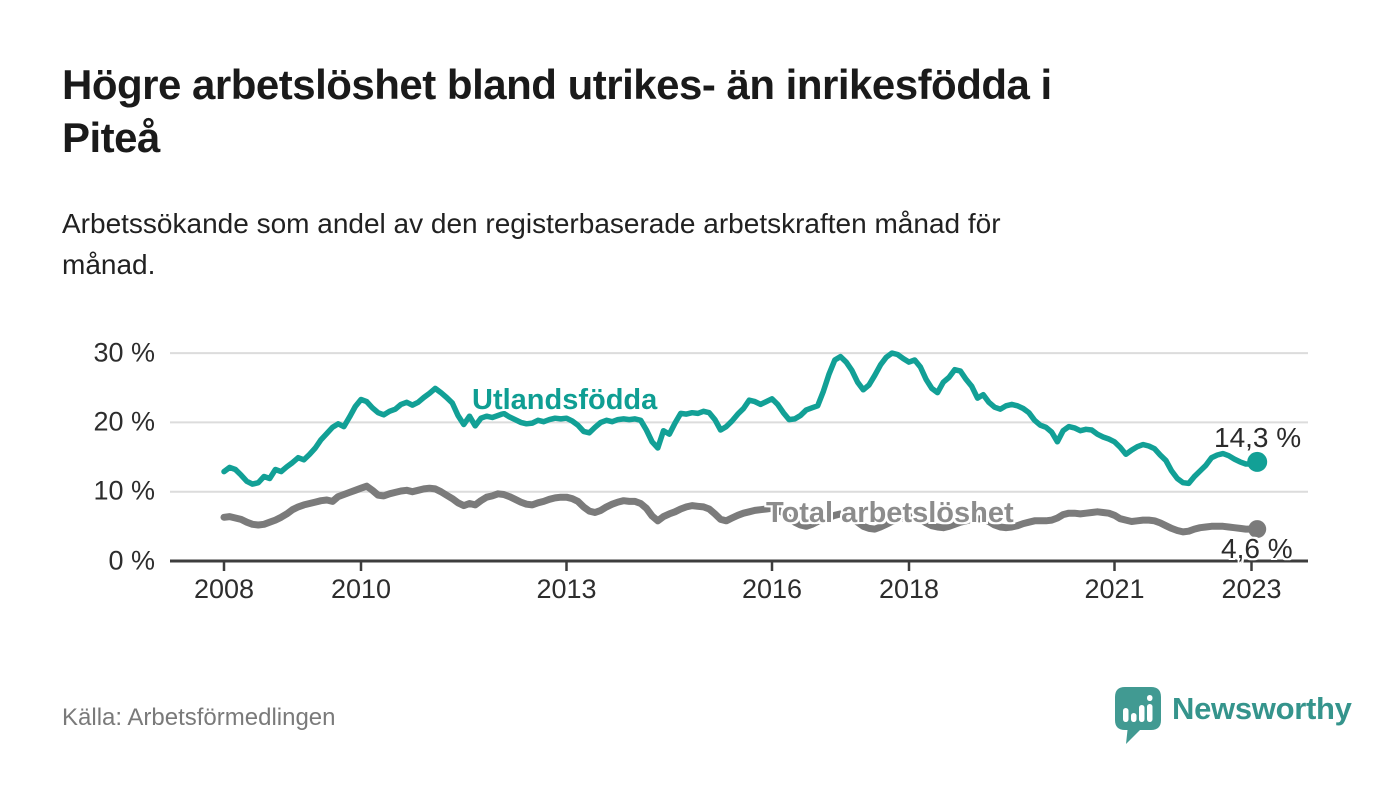 This screenshot has height=794, width=1400. Describe the element at coordinates (1258, 437) in the screenshot. I see `end-value-label-utlandsfodda: 14,3 %` at that location.